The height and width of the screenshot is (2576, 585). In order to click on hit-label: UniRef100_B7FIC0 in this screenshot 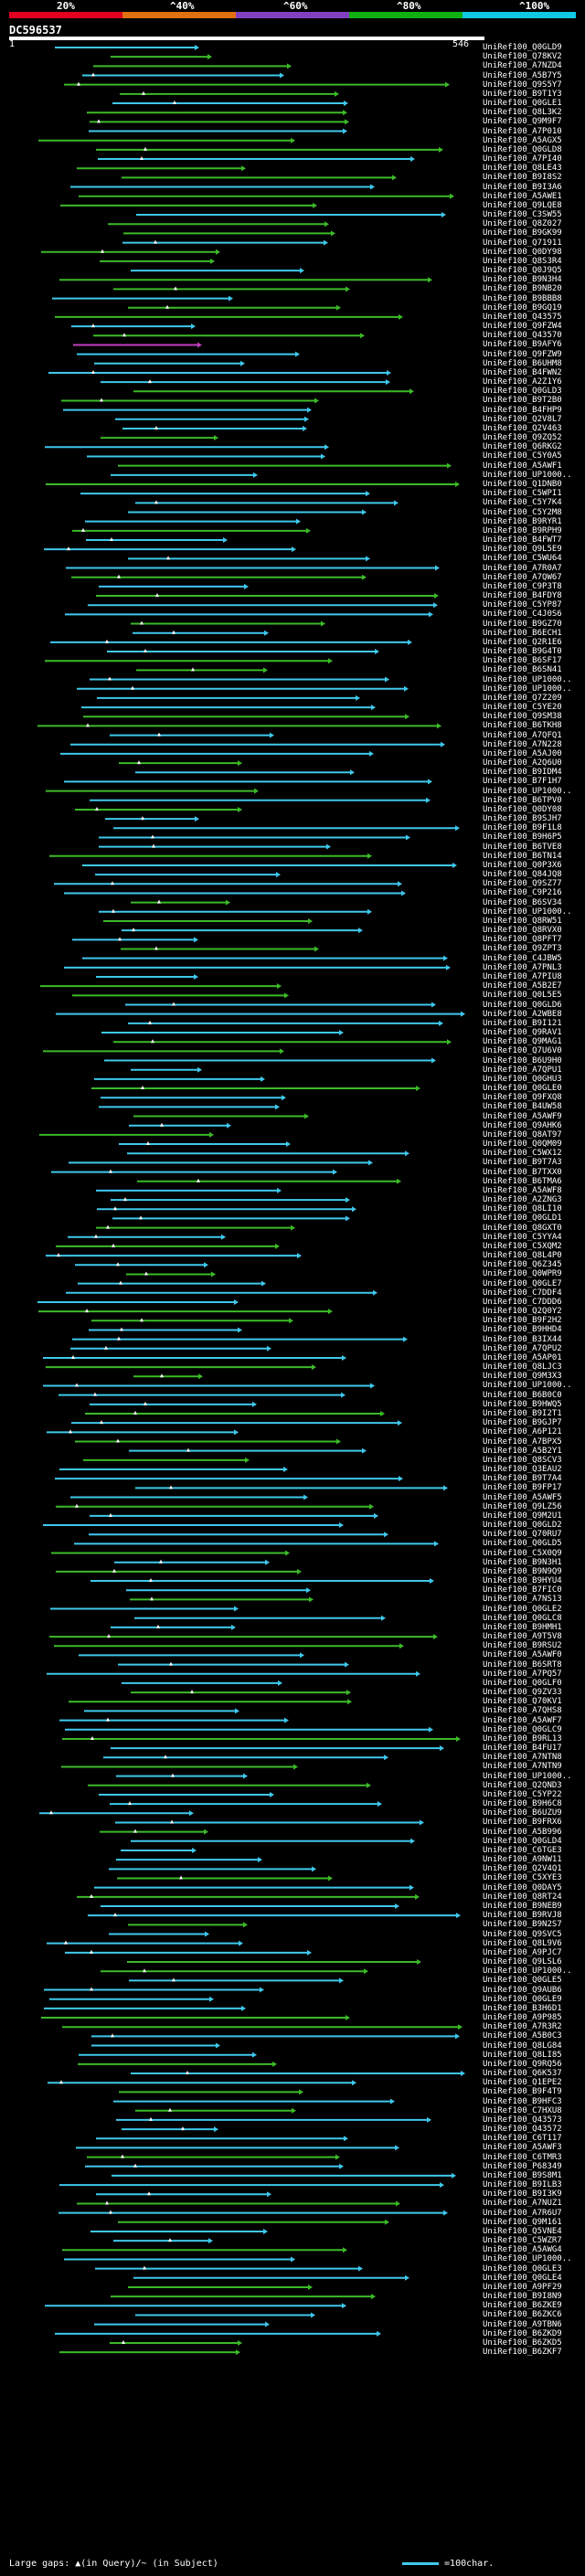, I will do `click(522, 1590)`.